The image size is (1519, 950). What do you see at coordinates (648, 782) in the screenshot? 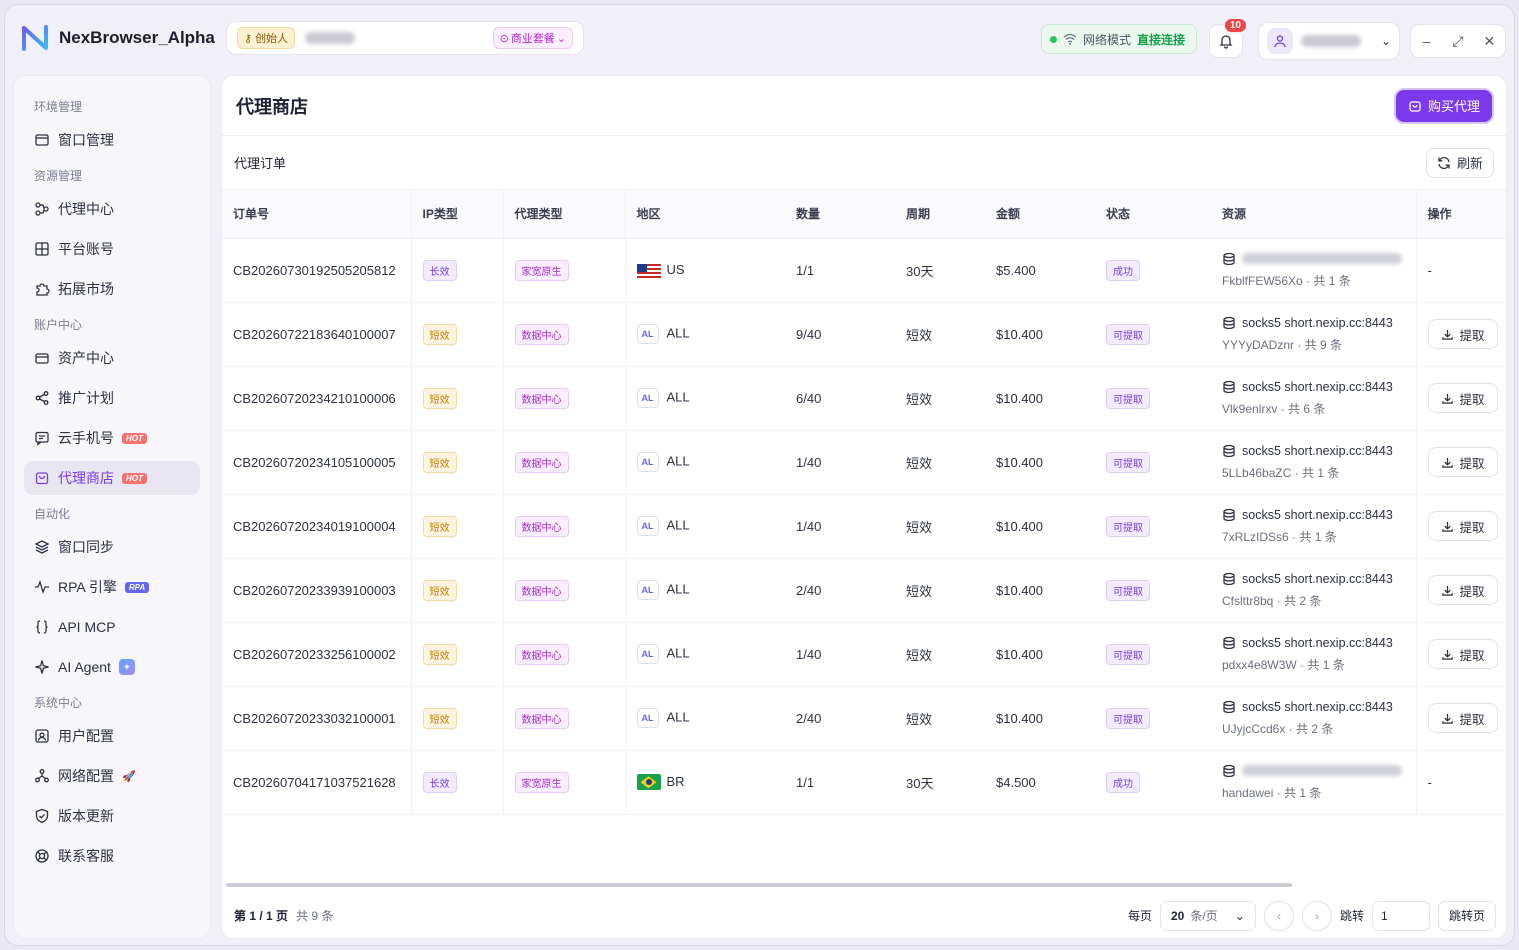
I see `br-flag-icon` at bounding box center [648, 782].